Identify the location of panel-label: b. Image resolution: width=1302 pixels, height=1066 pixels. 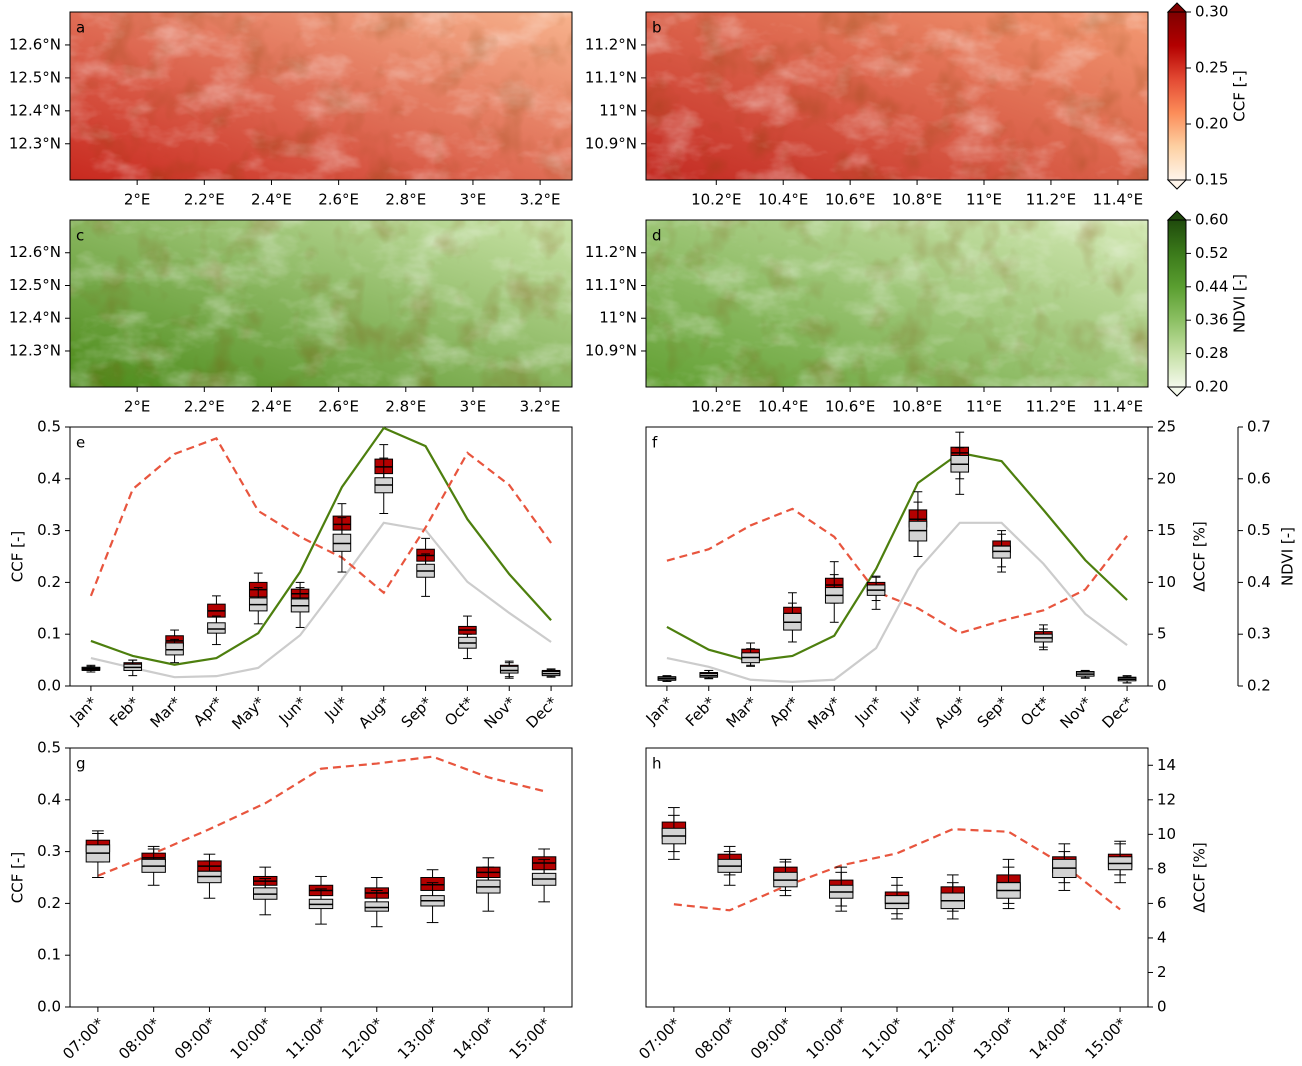
(657, 28).